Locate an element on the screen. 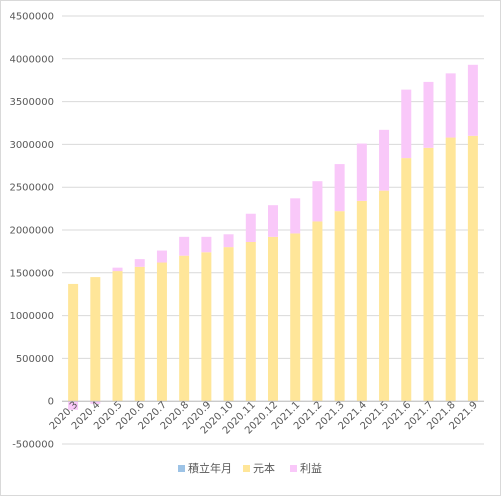  bar-profit-2021.2 is located at coordinates (317, 201).